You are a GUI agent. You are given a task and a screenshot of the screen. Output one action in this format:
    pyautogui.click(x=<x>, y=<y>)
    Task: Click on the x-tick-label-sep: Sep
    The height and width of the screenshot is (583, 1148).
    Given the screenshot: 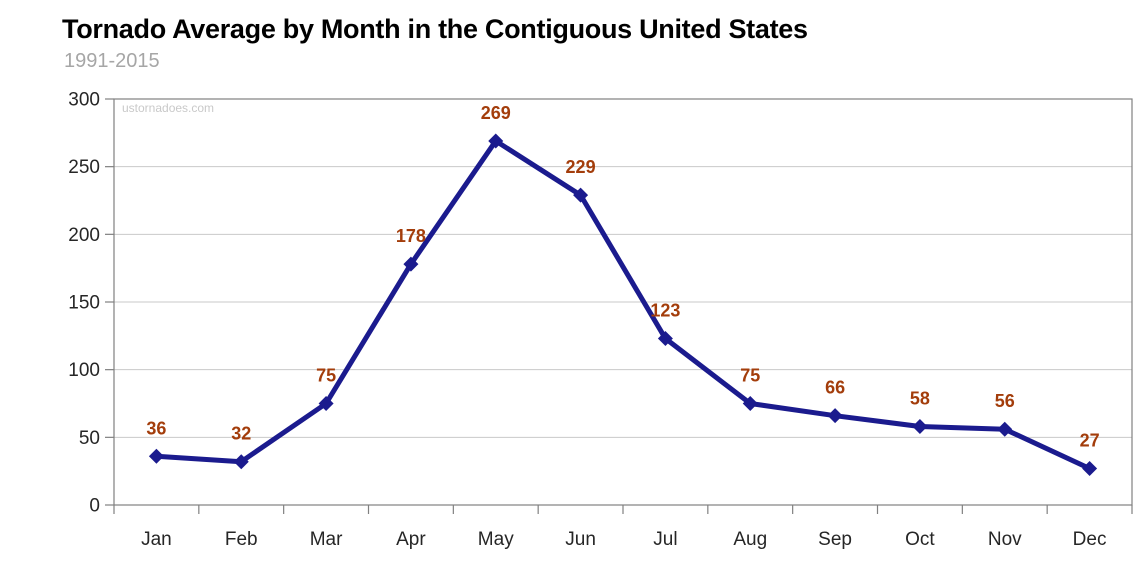 What is the action you would take?
    pyautogui.click(x=835, y=539)
    